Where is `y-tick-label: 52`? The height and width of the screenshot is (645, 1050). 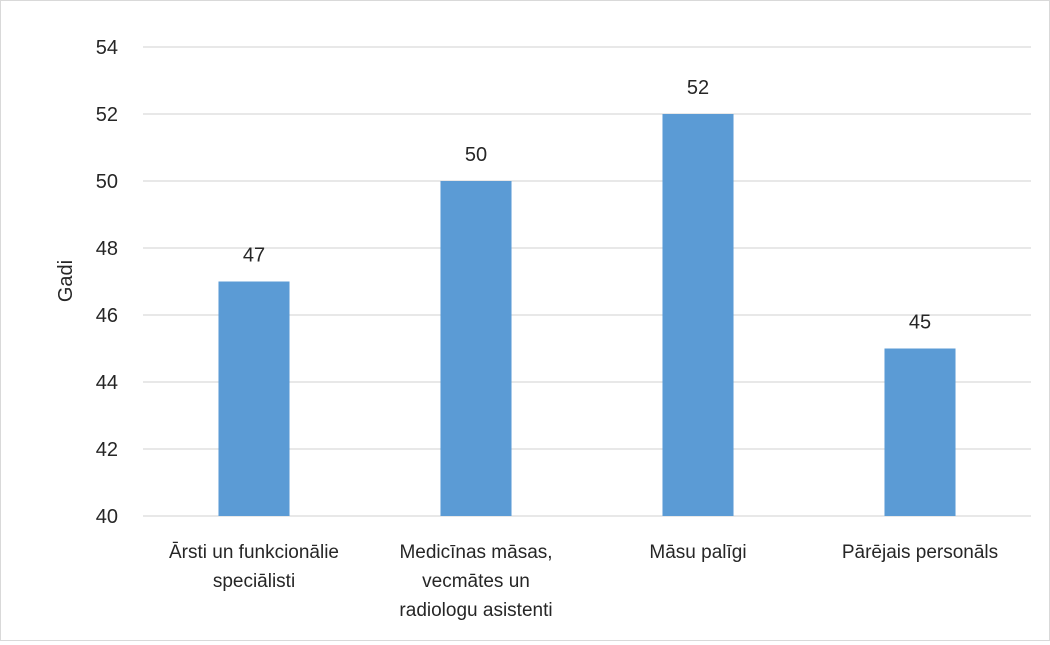
y-tick-label: 52 is located at coordinates (107, 115).